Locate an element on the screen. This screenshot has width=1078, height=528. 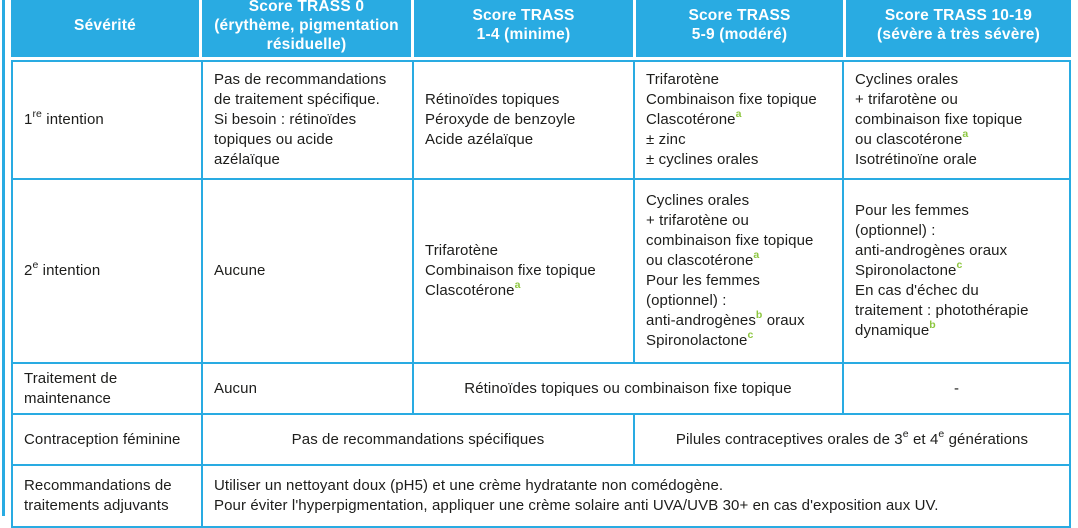
header-col-1: Sévérité is located at coordinates (105, 28).